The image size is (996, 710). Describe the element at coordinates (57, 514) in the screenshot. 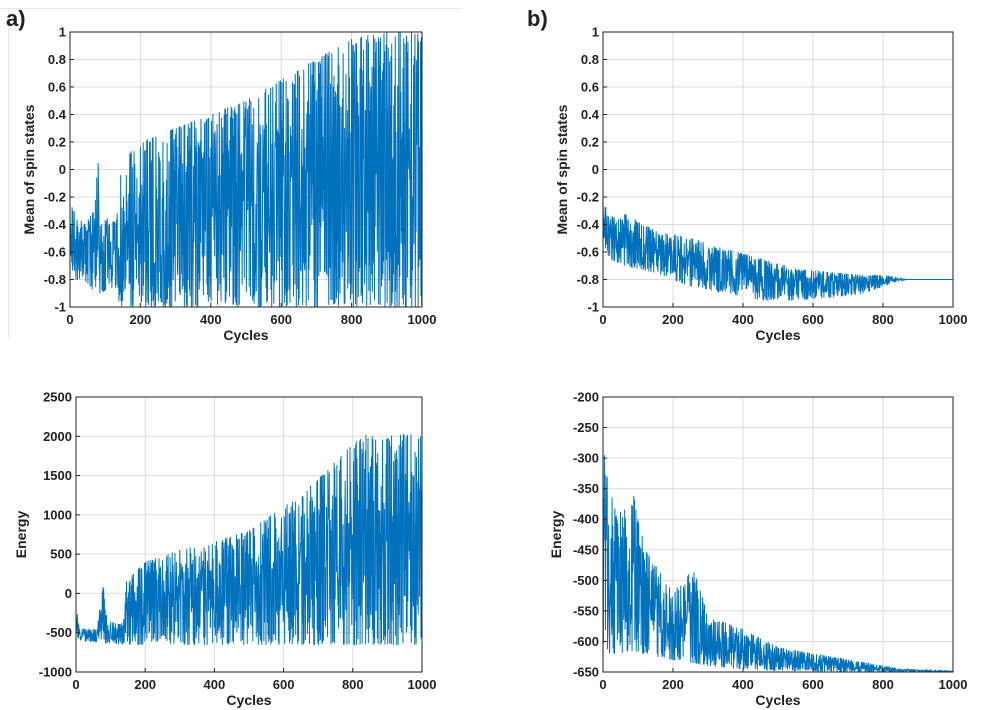

I see `y-tick-label: 1000` at that location.